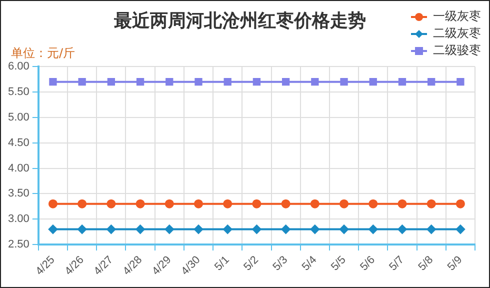 The height and width of the screenshot is (288, 490). I want to click on x-tick-label: 4/25, so click(46, 266).